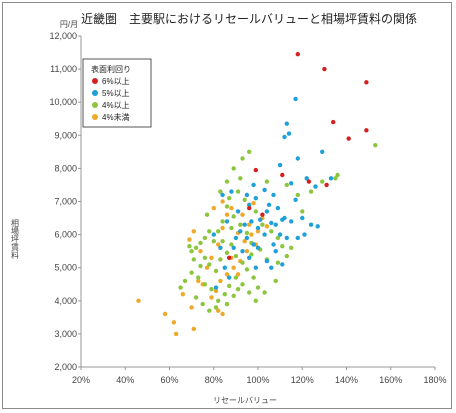 The width and height of the screenshot is (456, 413). I want to click on x-axis-ticks: 20% 40% 60% 80% 100% 120% 140% 160% 180%, so click(259, 376).